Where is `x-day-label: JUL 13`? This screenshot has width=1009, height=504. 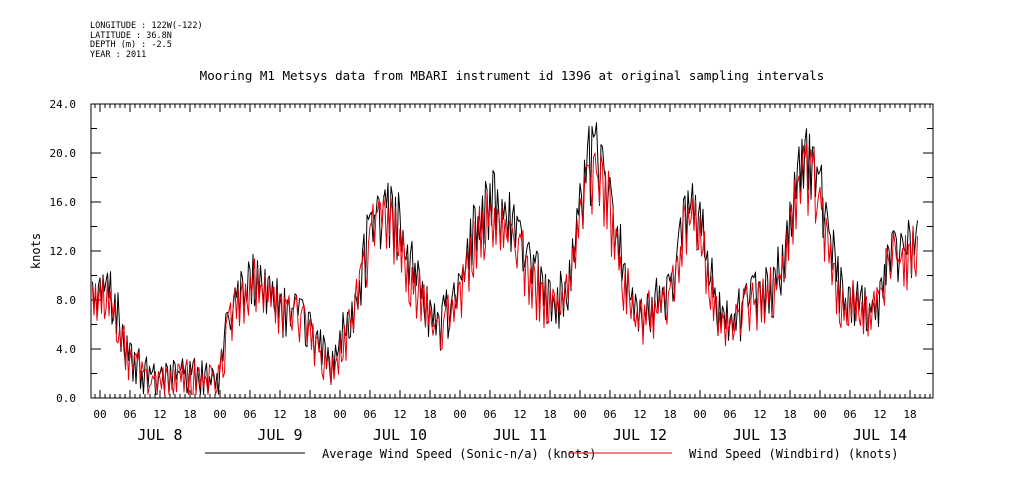
x-day-label: JUL 13 is located at coordinates (760, 435).